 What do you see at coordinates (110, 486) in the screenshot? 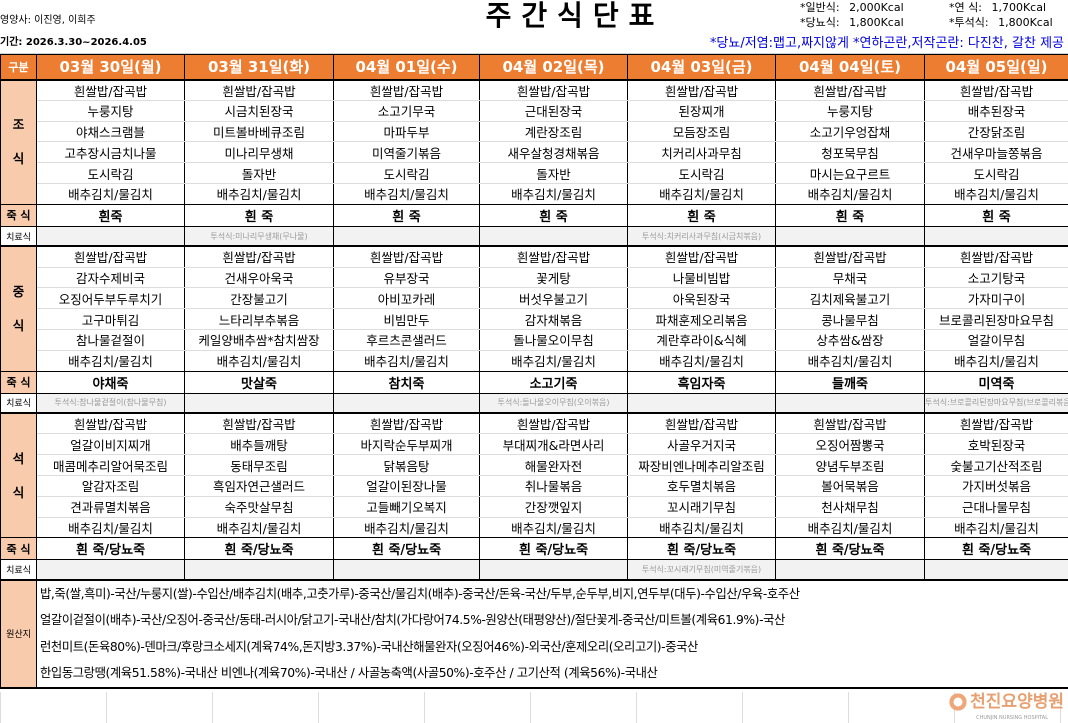
I see `menu-item: 알감자조림` at bounding box center [110, 486].